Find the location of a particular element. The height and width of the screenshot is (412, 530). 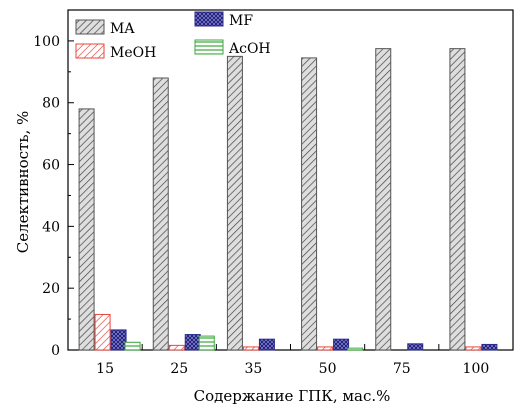

legend-label-mf: MF is located at coordinates (241, 21).